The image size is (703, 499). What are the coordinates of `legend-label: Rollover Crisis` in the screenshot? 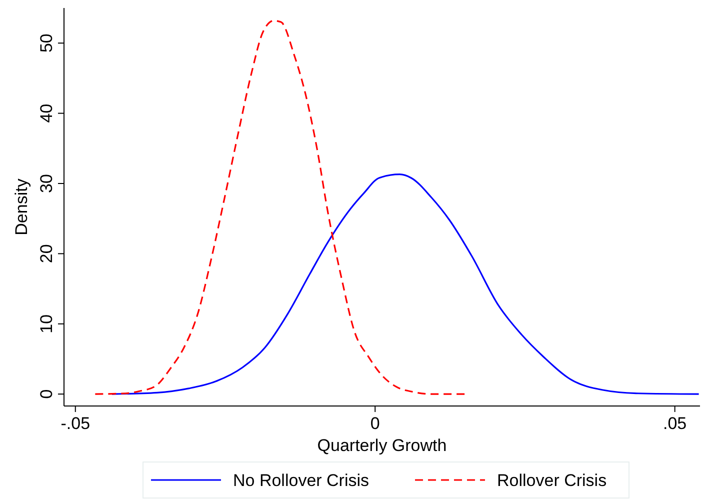 It's located at (552, 480).